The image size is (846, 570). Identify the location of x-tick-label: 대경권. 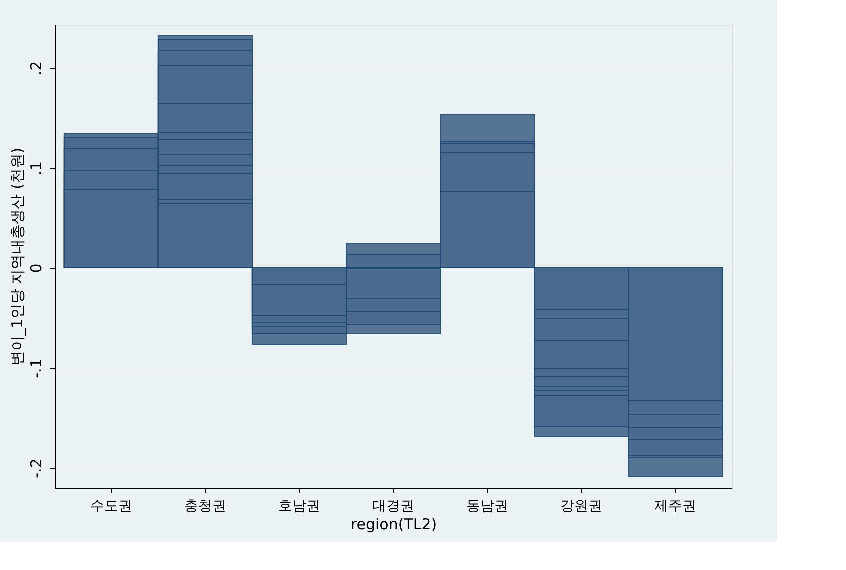
(393, 506).